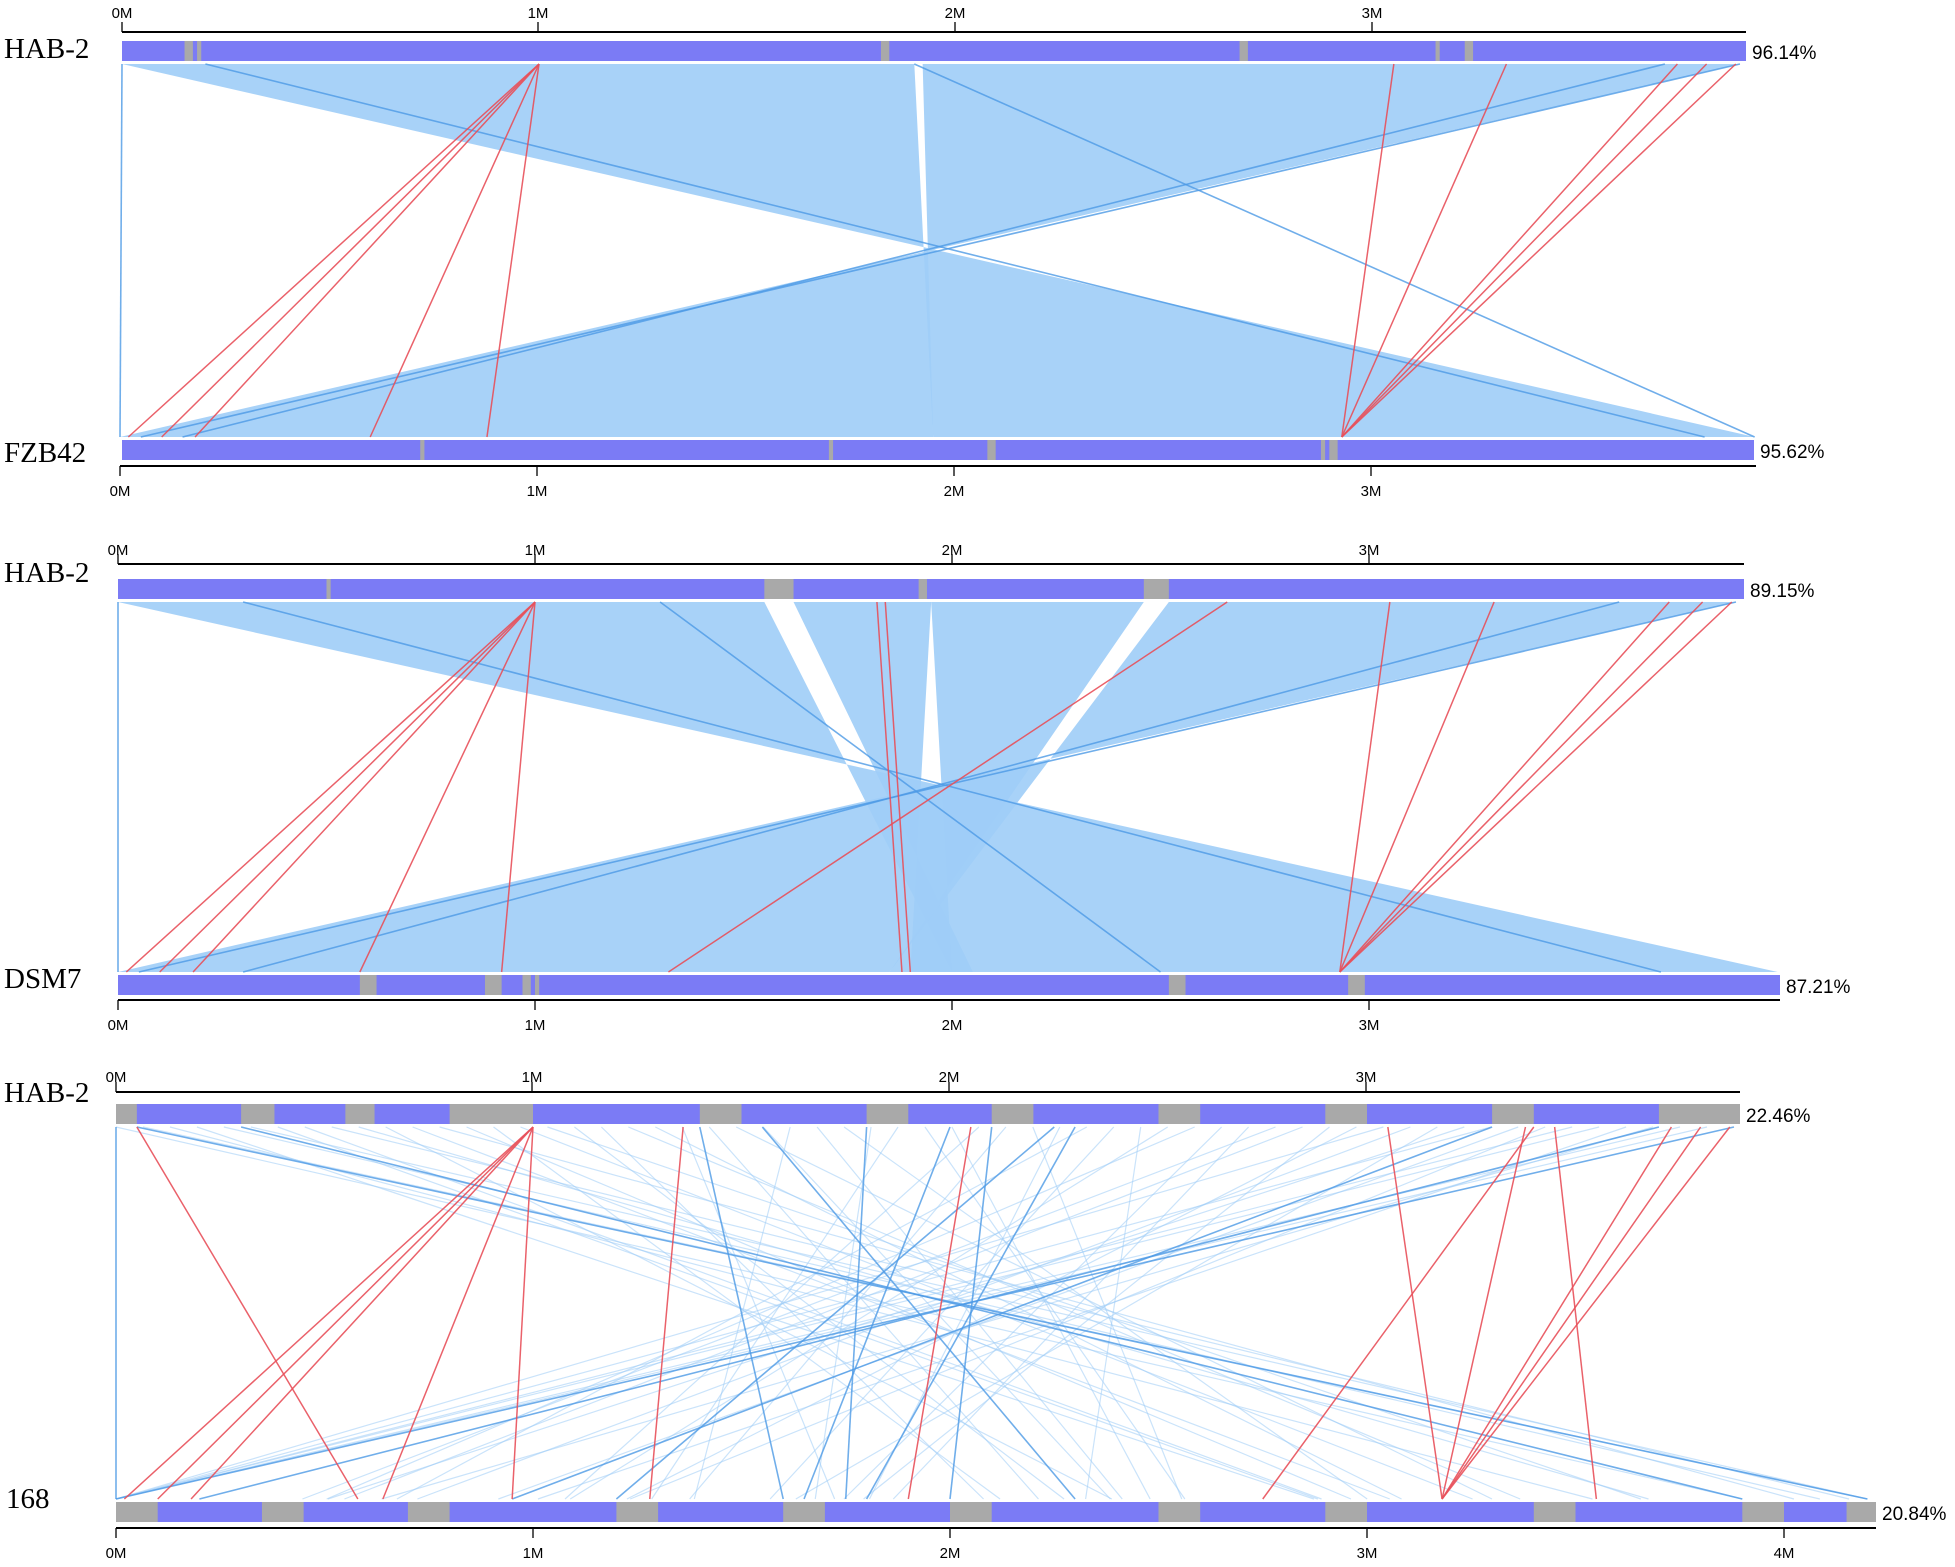 The image size is (1955, 1567). What do you see at coordinates (538, 13) in the screenshot?
I see `ref-tick-label: 1M` at bounding box center [538, 13].